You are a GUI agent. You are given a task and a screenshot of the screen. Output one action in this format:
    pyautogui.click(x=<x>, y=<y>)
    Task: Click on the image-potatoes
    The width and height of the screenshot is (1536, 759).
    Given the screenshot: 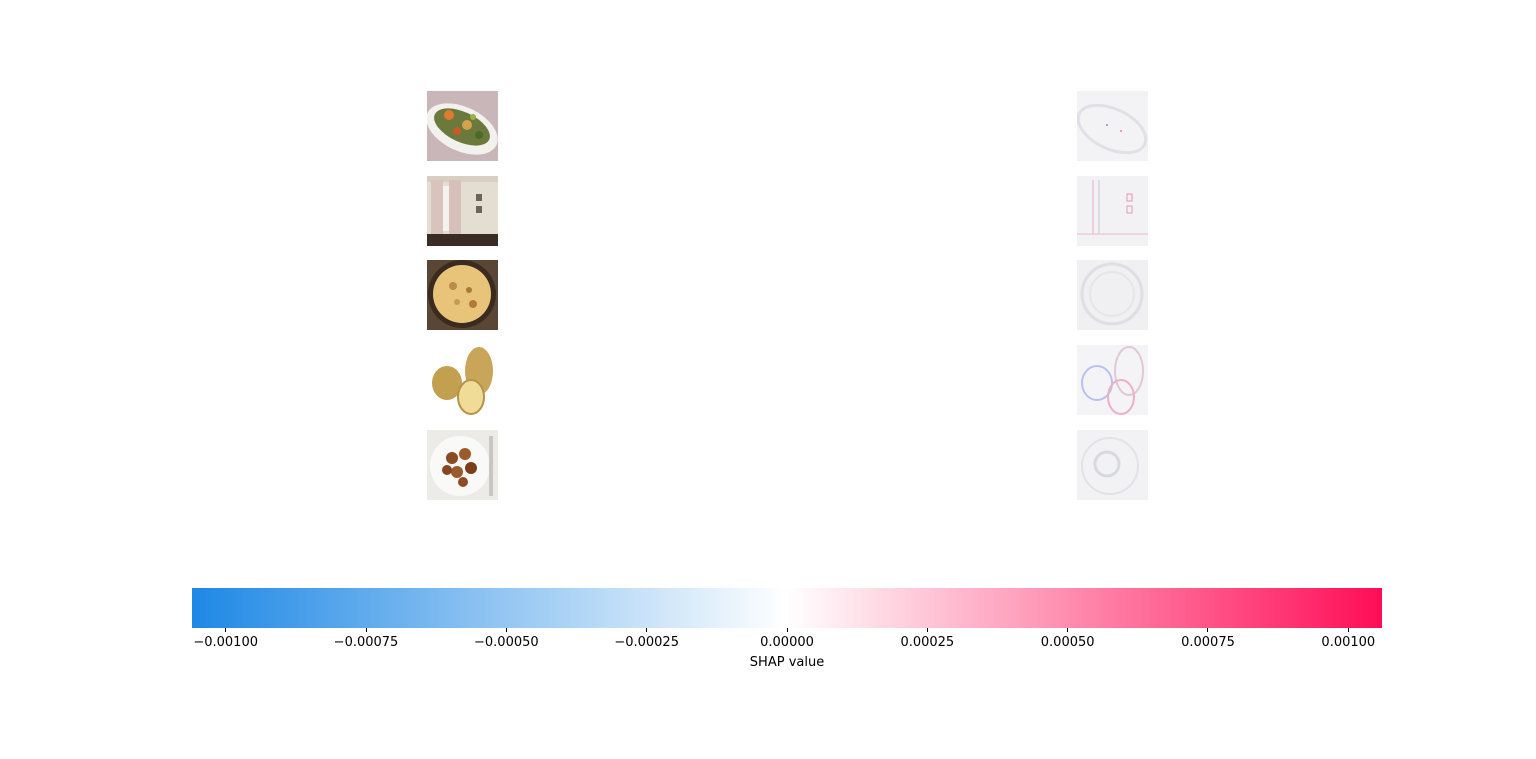 What is the action you would take?
    pyautogui.click(x=462, y=380)
    